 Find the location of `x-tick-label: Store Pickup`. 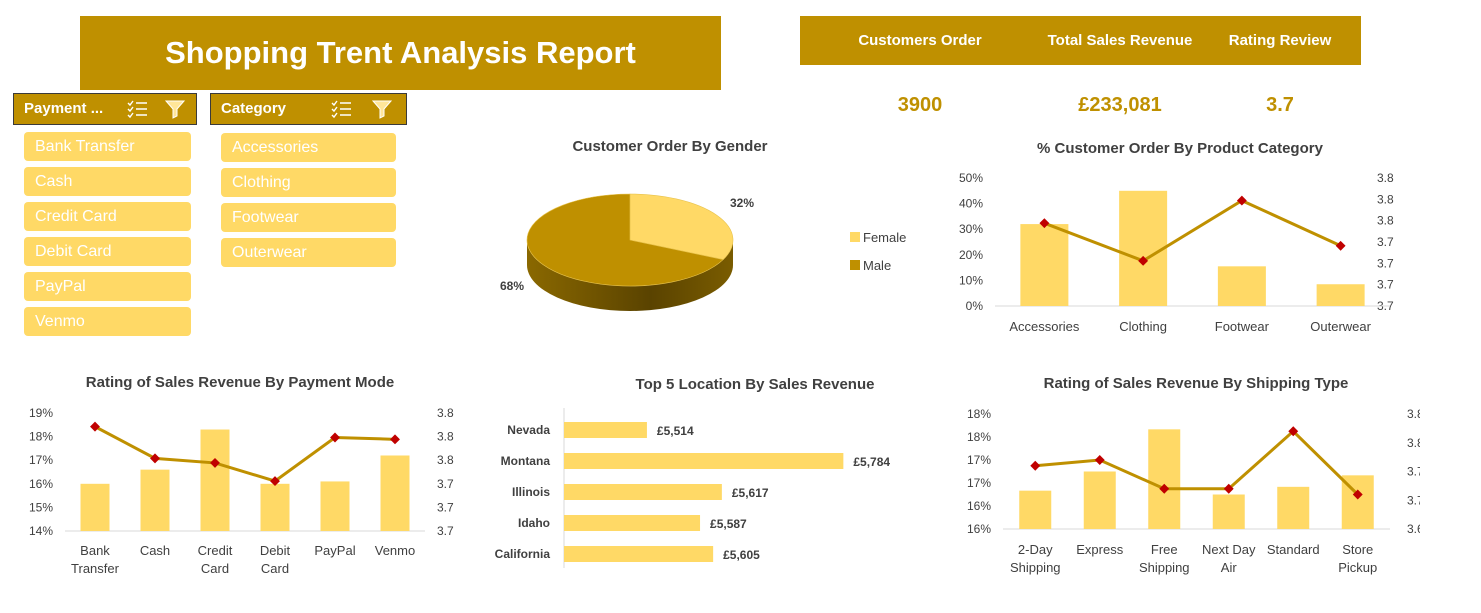

x-tick-label: Store Pickup is located at coordinates (1357, 558).